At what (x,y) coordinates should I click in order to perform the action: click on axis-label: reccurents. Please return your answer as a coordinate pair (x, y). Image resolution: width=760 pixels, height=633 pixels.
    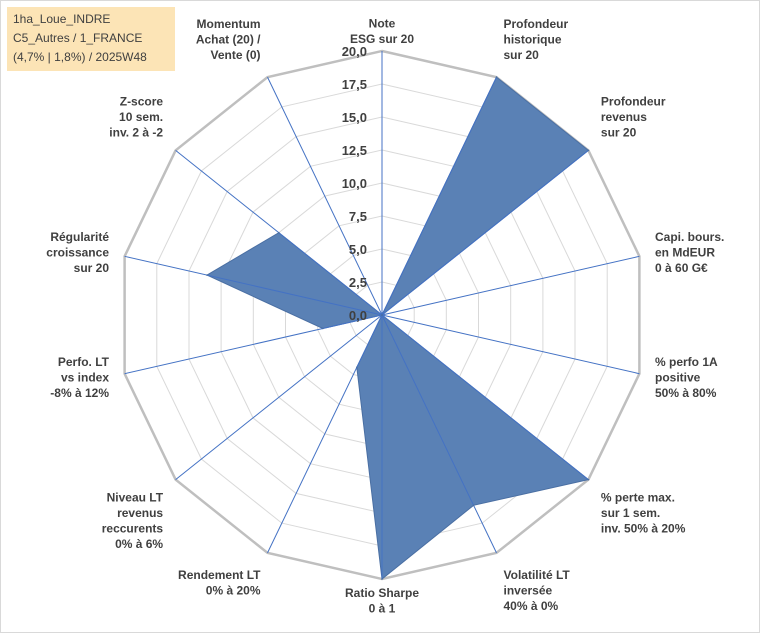
    Looking at the image, I should click on (133, 528).